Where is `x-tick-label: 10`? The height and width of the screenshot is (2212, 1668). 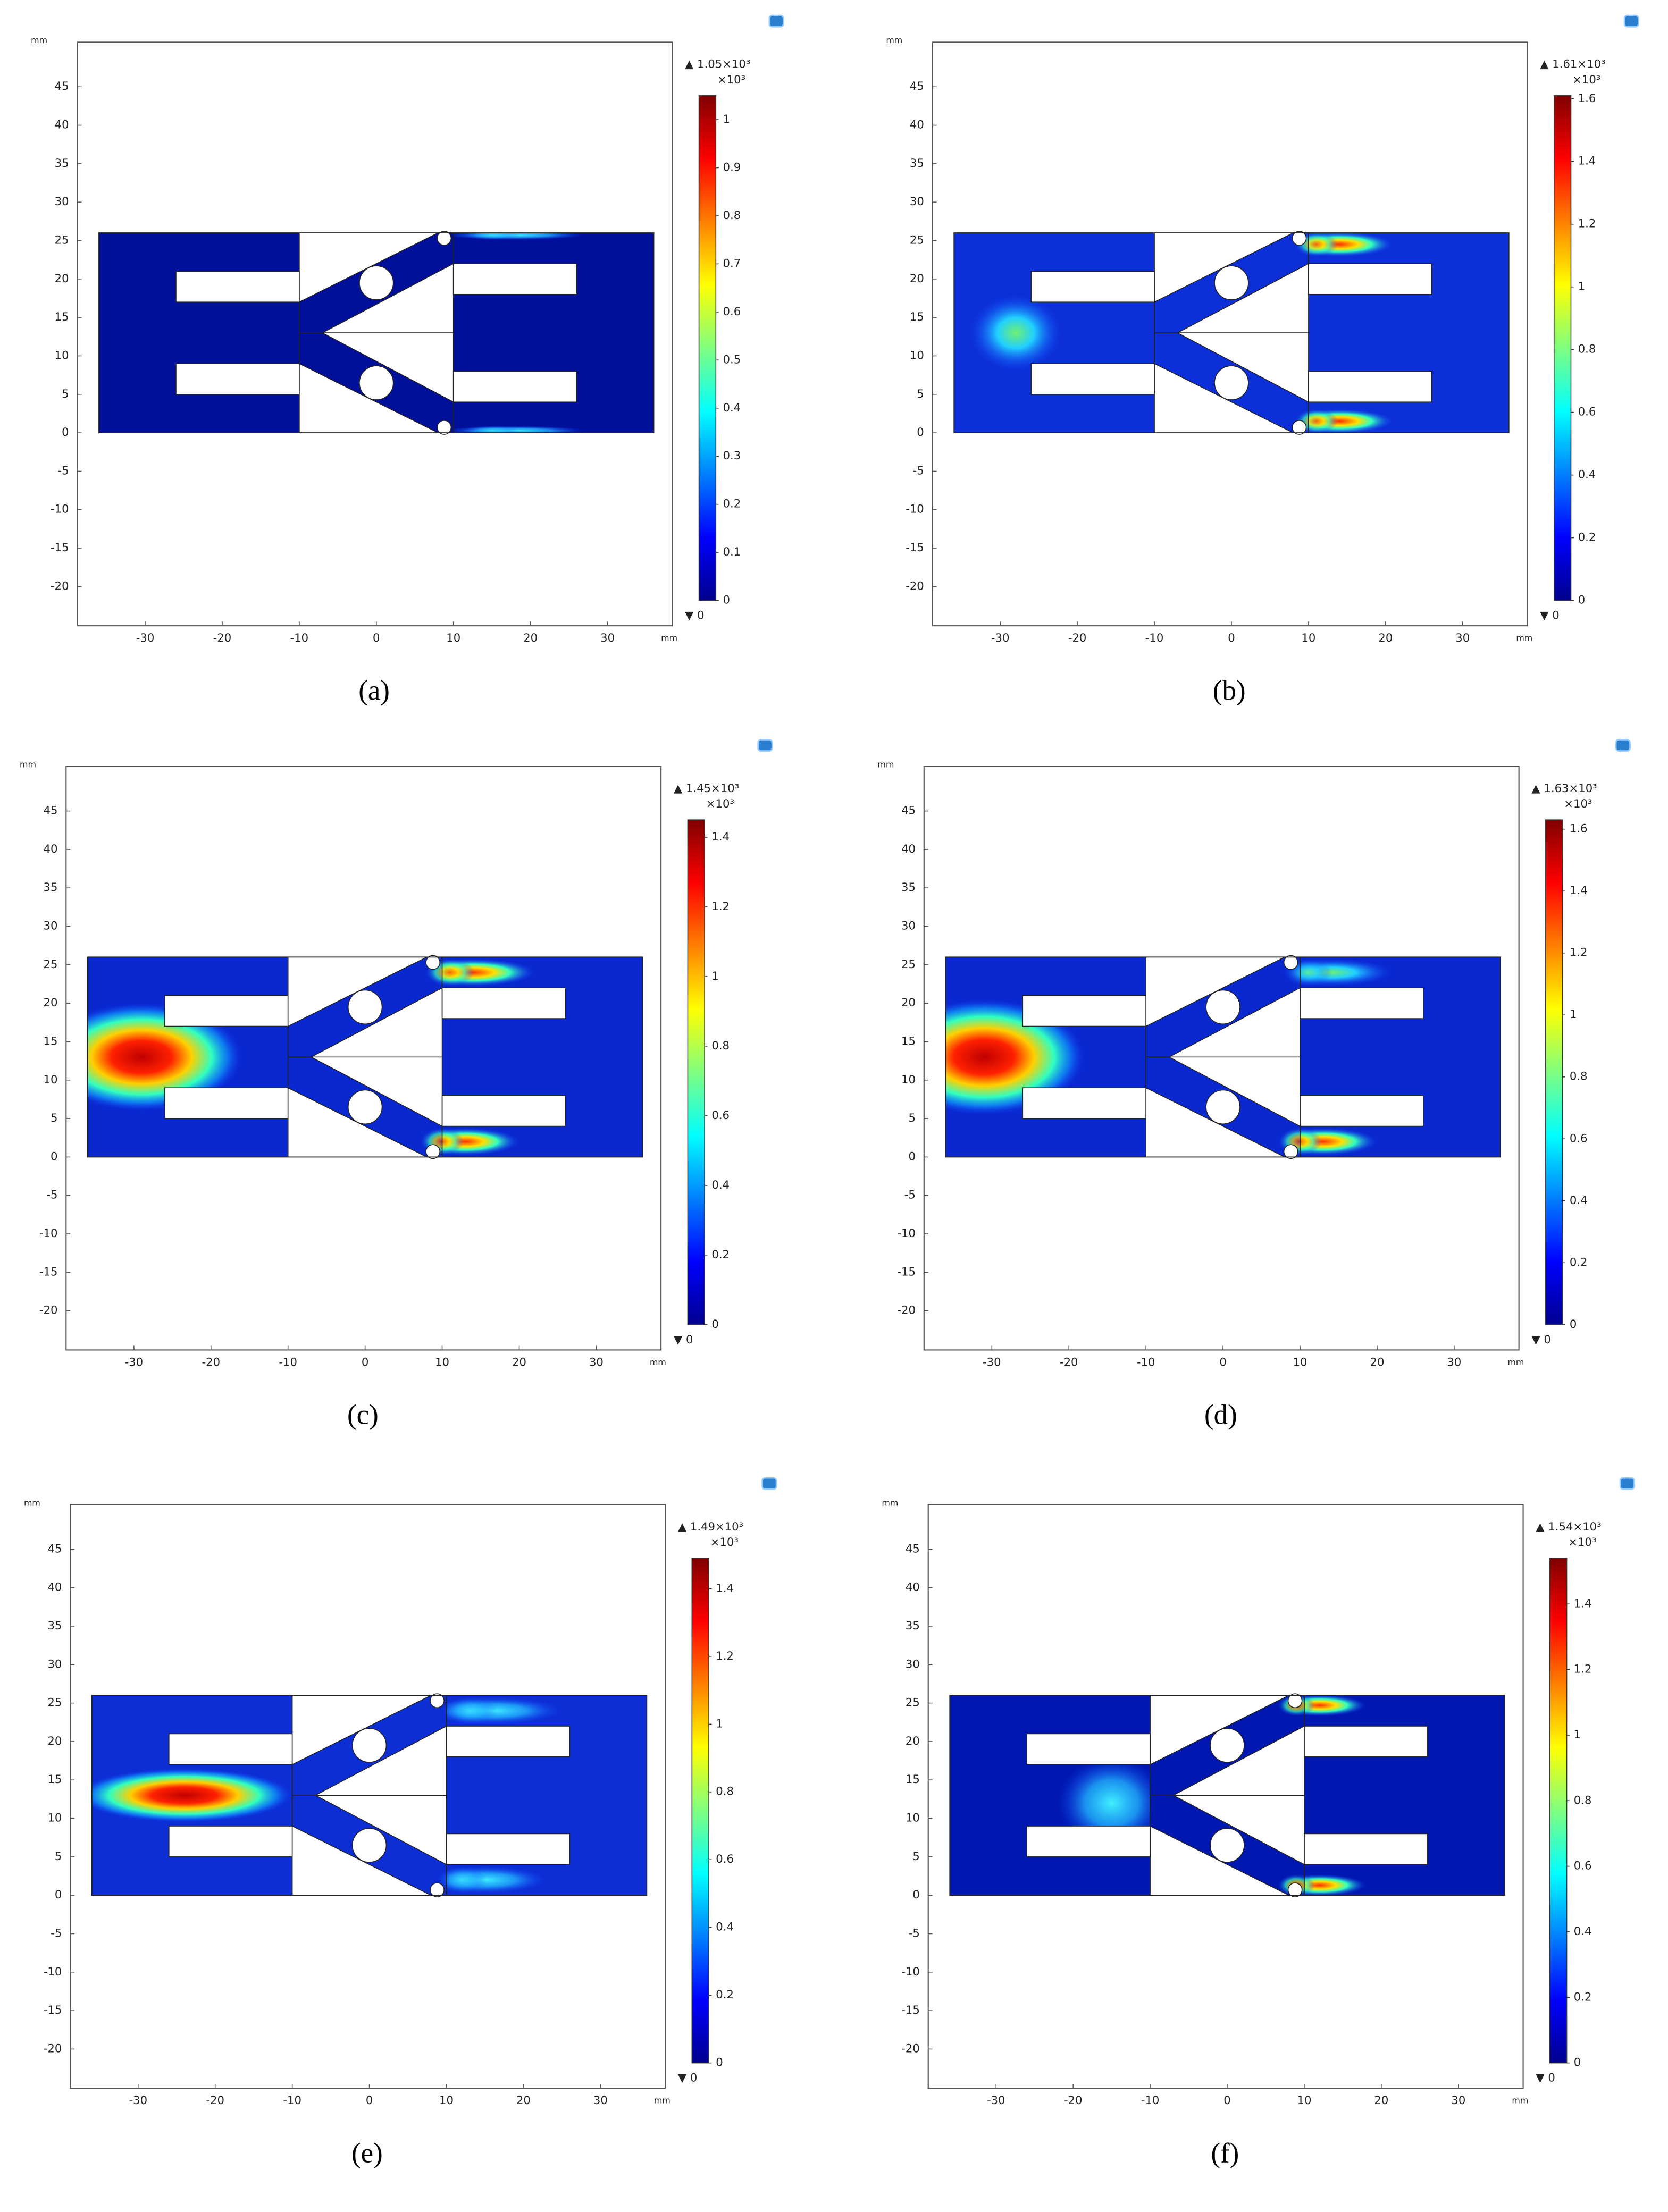 x-tick-label: 10 is located at coordinates (1300, 1361).